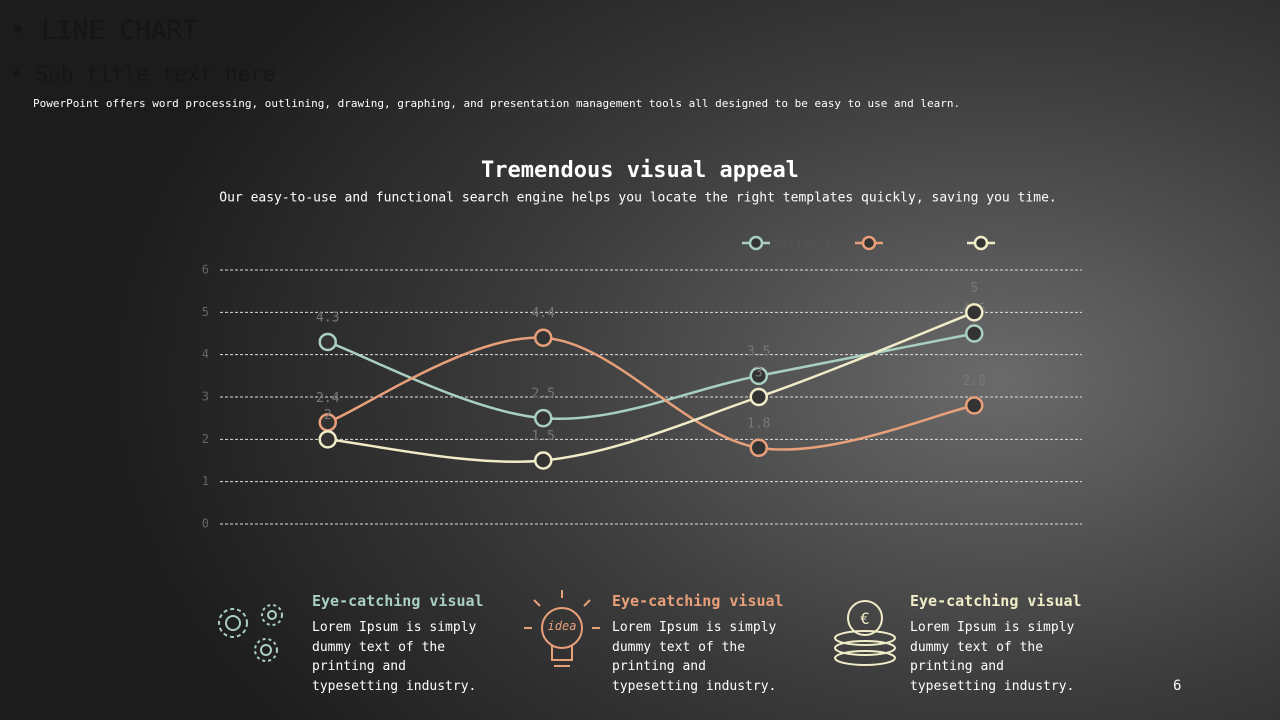  I want to click on legend-label: Series 3, so click(1028, 243).